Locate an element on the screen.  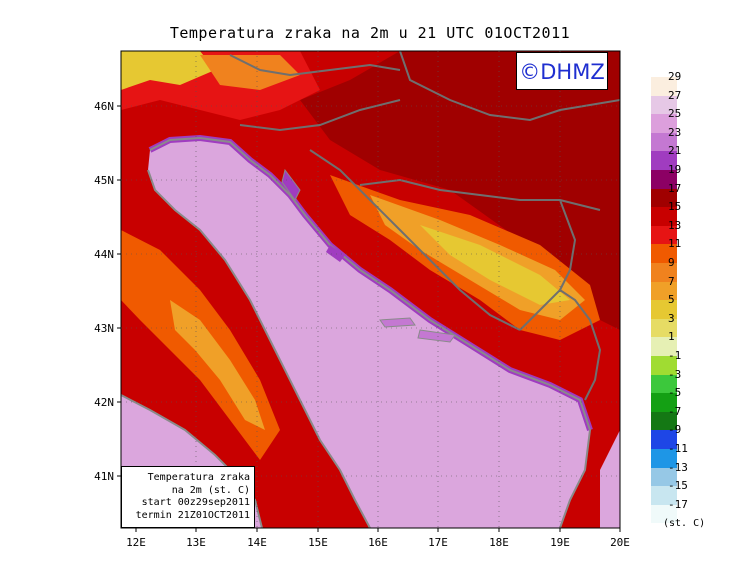
lon-label-17e: 17E is located at coordinates (438, 542).